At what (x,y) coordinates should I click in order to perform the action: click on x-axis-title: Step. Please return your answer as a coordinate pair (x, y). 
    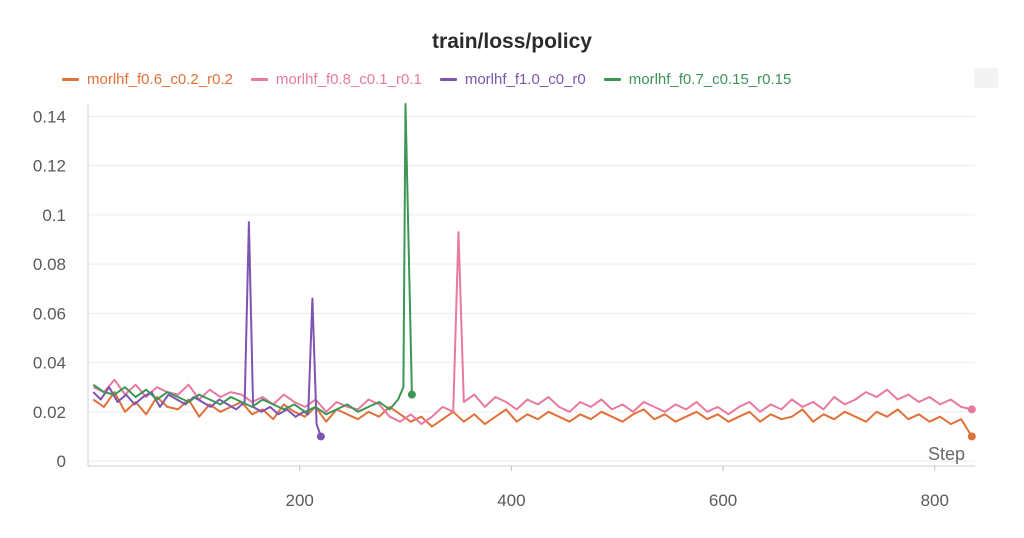
    Looking at the image, I should click on (946, 454).